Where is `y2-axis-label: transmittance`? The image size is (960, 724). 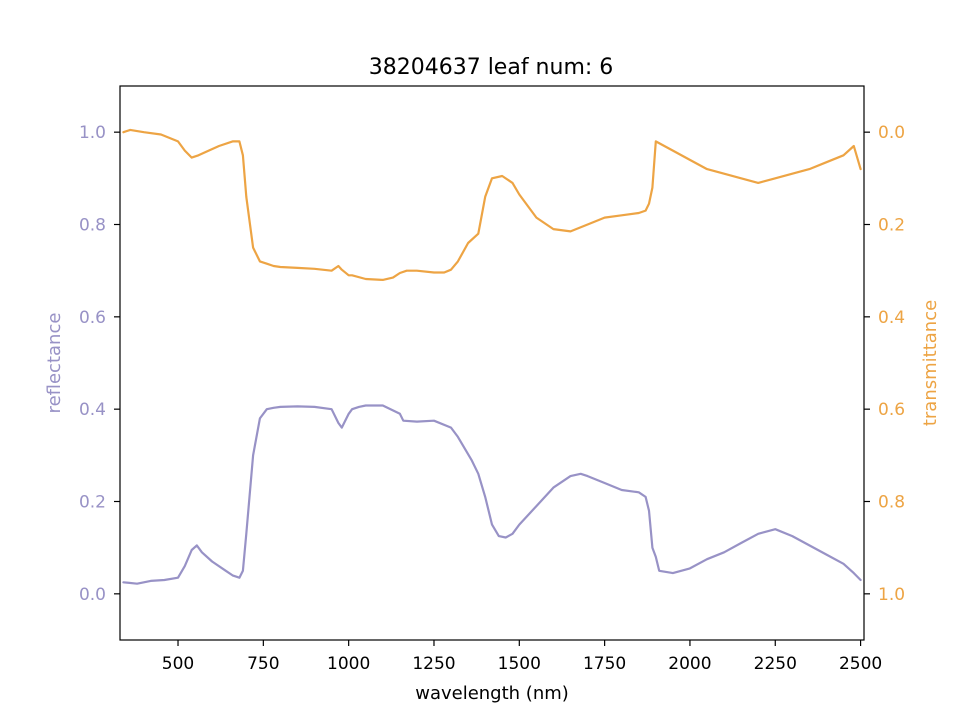 y2-axis-label: transmittance is located at coordinates (930, 363).